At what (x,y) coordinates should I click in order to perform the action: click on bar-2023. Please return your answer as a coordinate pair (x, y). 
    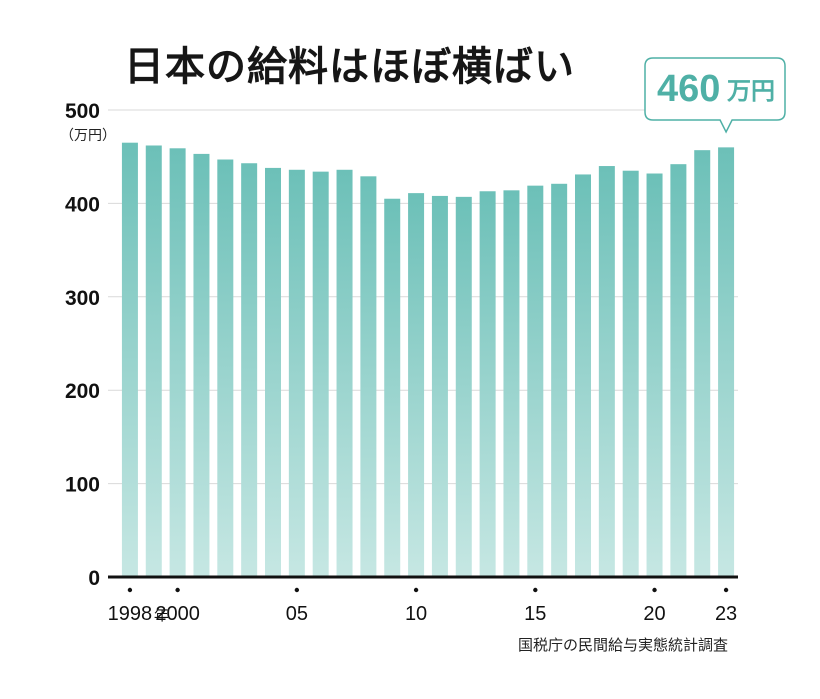
    Looking at the image, I should click on (726, 362).